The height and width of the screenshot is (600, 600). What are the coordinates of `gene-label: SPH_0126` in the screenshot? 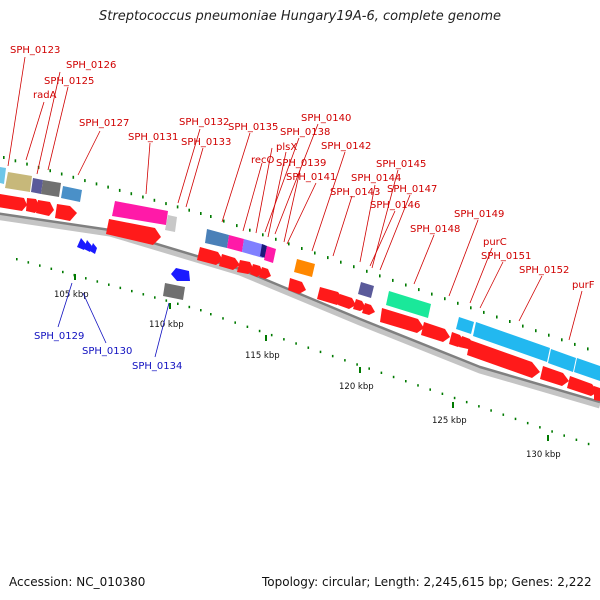 It's located at (91, 65).